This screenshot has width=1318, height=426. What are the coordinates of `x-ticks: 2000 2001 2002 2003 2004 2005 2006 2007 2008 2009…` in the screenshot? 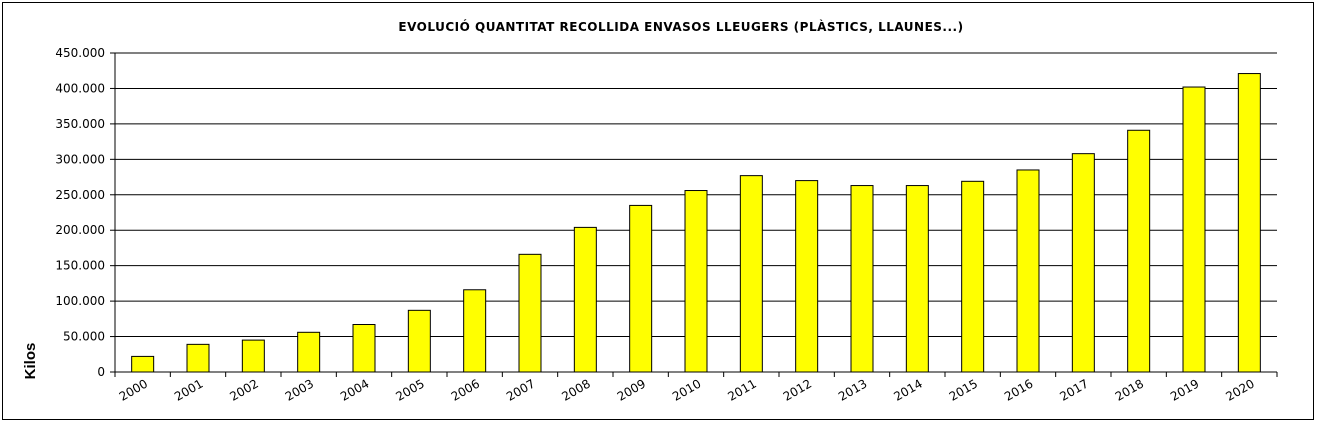 It's located at (696, 388).